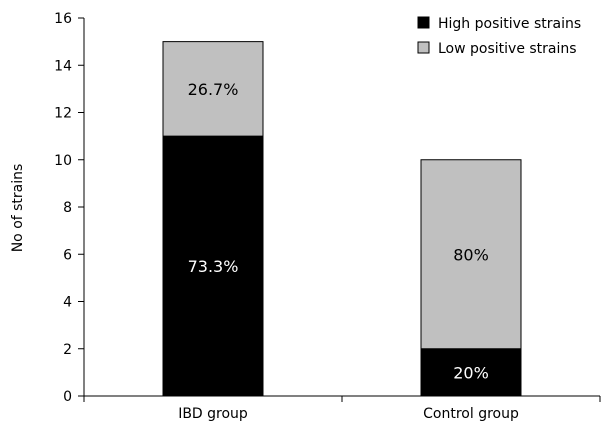  What do you see at coordinates (509, 24) in the screenshot?
I see `legend-label: High positive strains` at bounding box center [509, 24].